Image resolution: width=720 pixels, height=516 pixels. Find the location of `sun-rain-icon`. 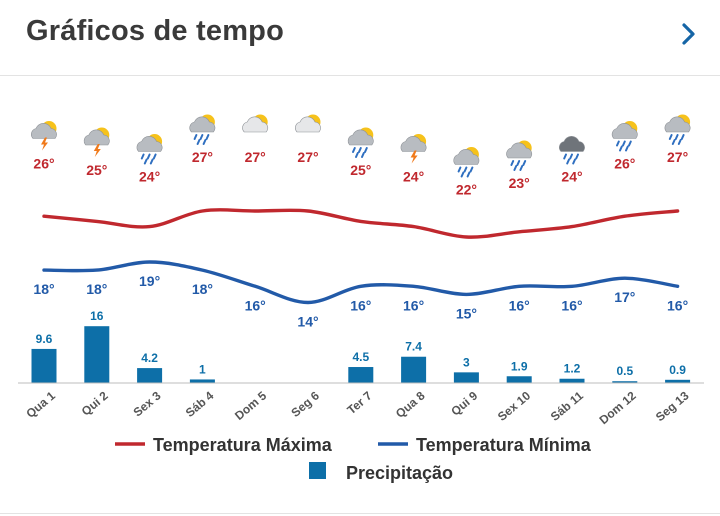

sun-rain-icon is located at coordinates (677, 129).